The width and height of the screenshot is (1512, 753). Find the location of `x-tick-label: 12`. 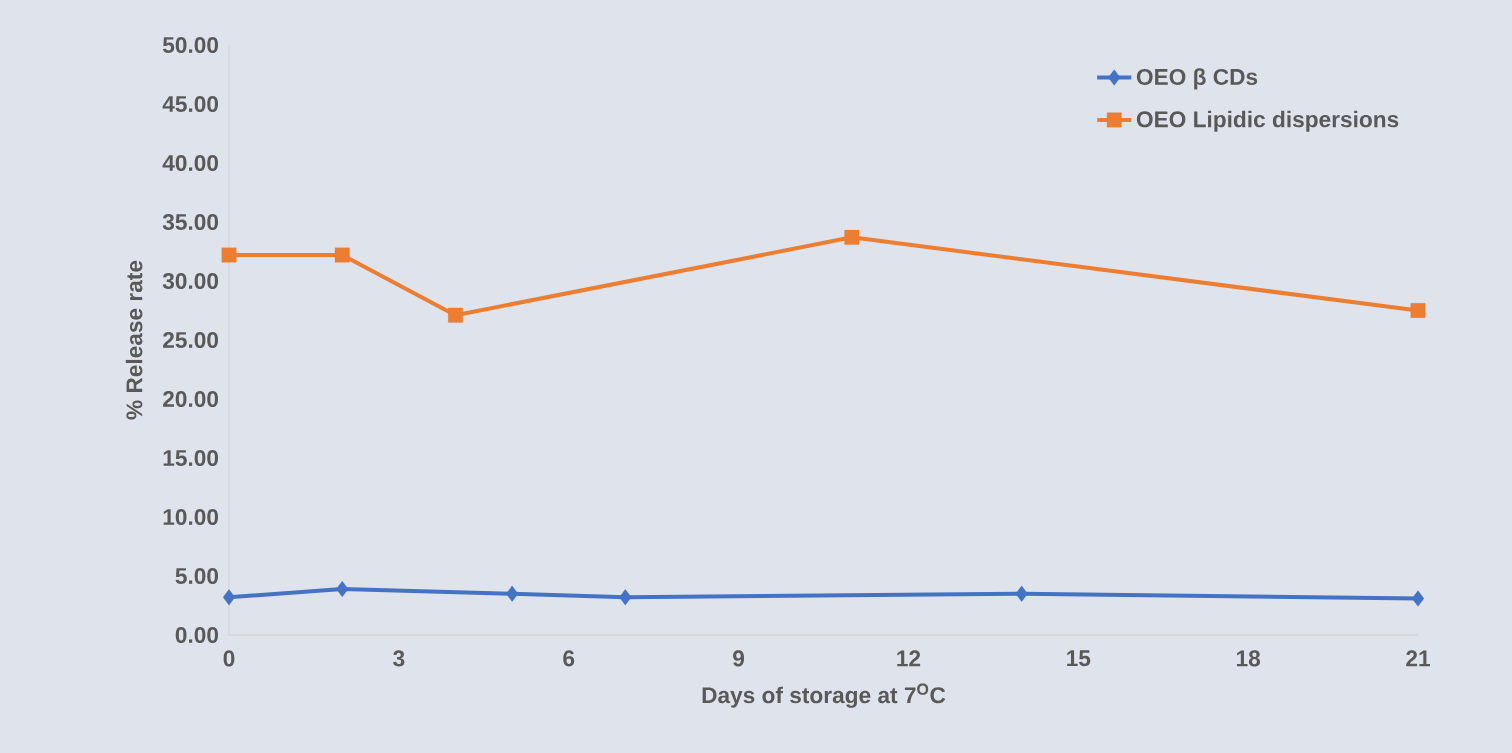

x-tick-label: 12 is located at coordinates (909, 658).